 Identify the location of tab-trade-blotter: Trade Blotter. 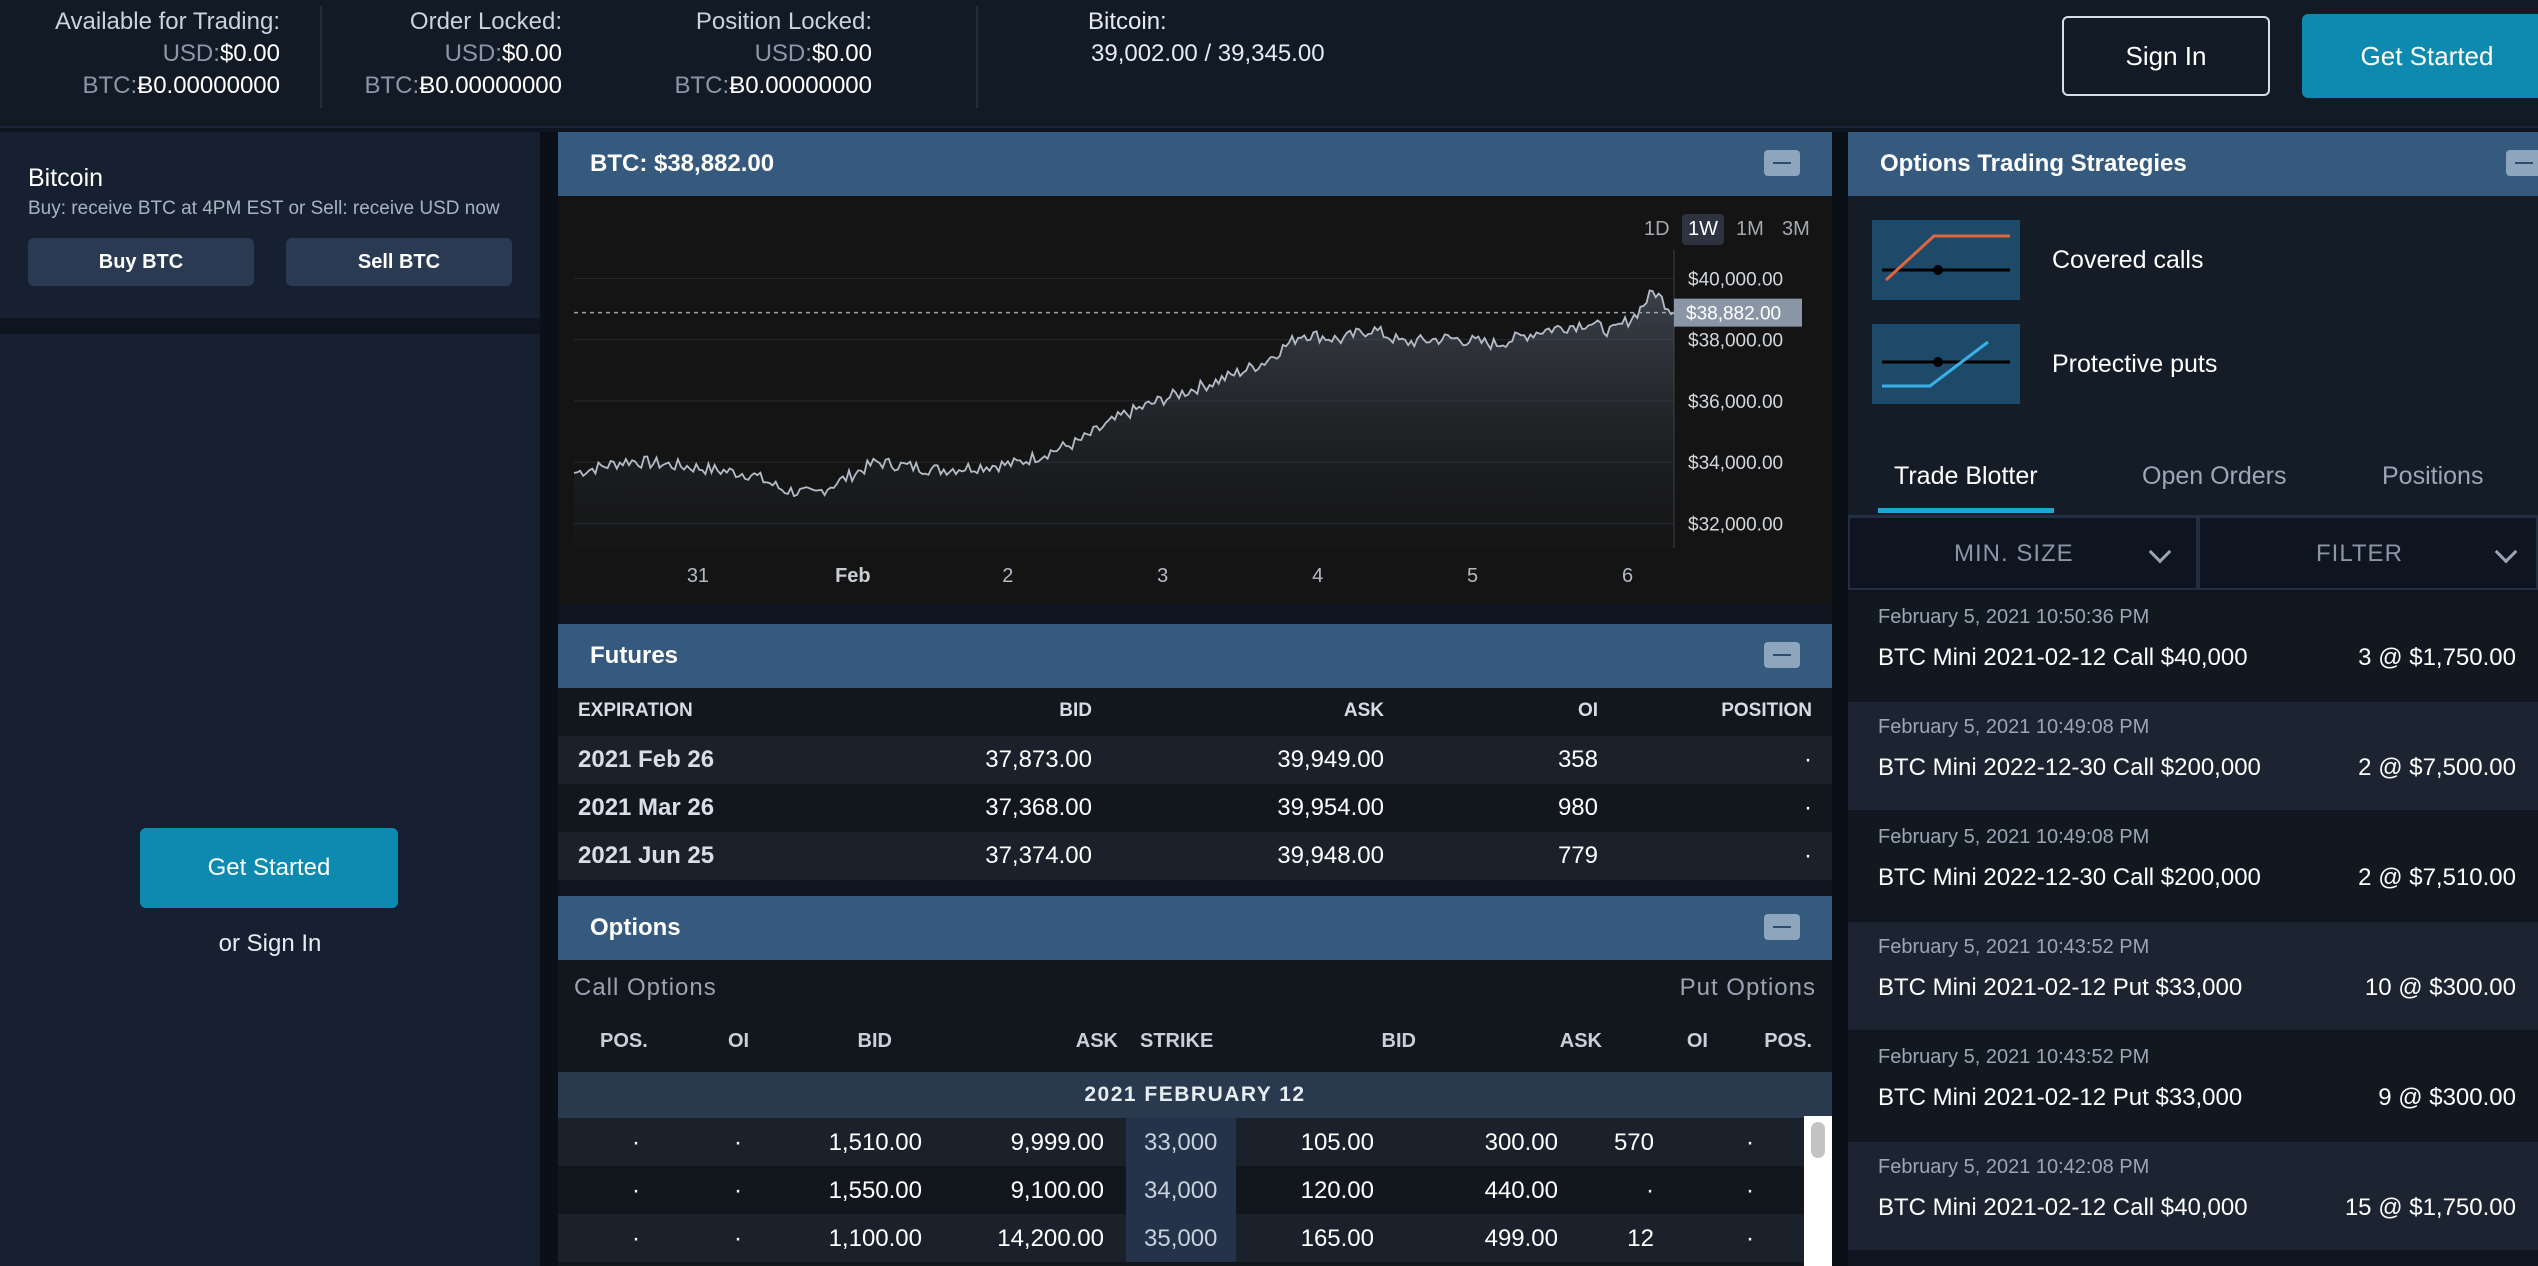
(1966, 476).